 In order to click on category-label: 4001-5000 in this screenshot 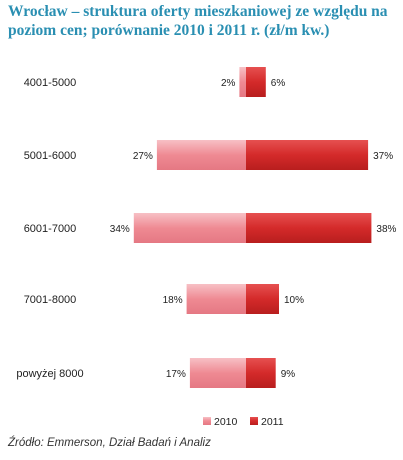, I will do `click(50, 83)`.